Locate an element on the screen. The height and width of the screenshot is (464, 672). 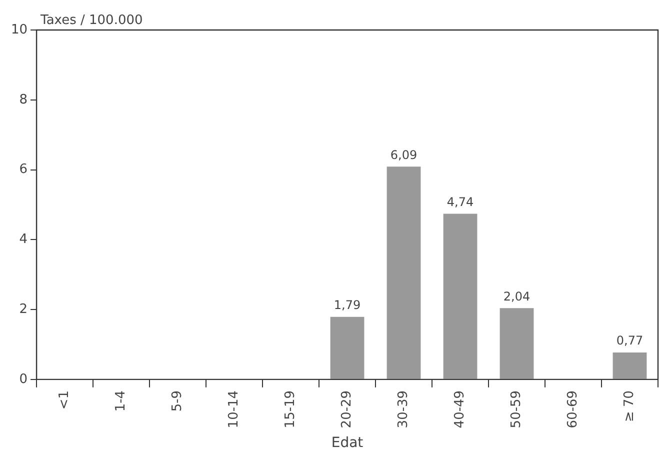
data-label: 1,79 is located at coordinates (347, 305).